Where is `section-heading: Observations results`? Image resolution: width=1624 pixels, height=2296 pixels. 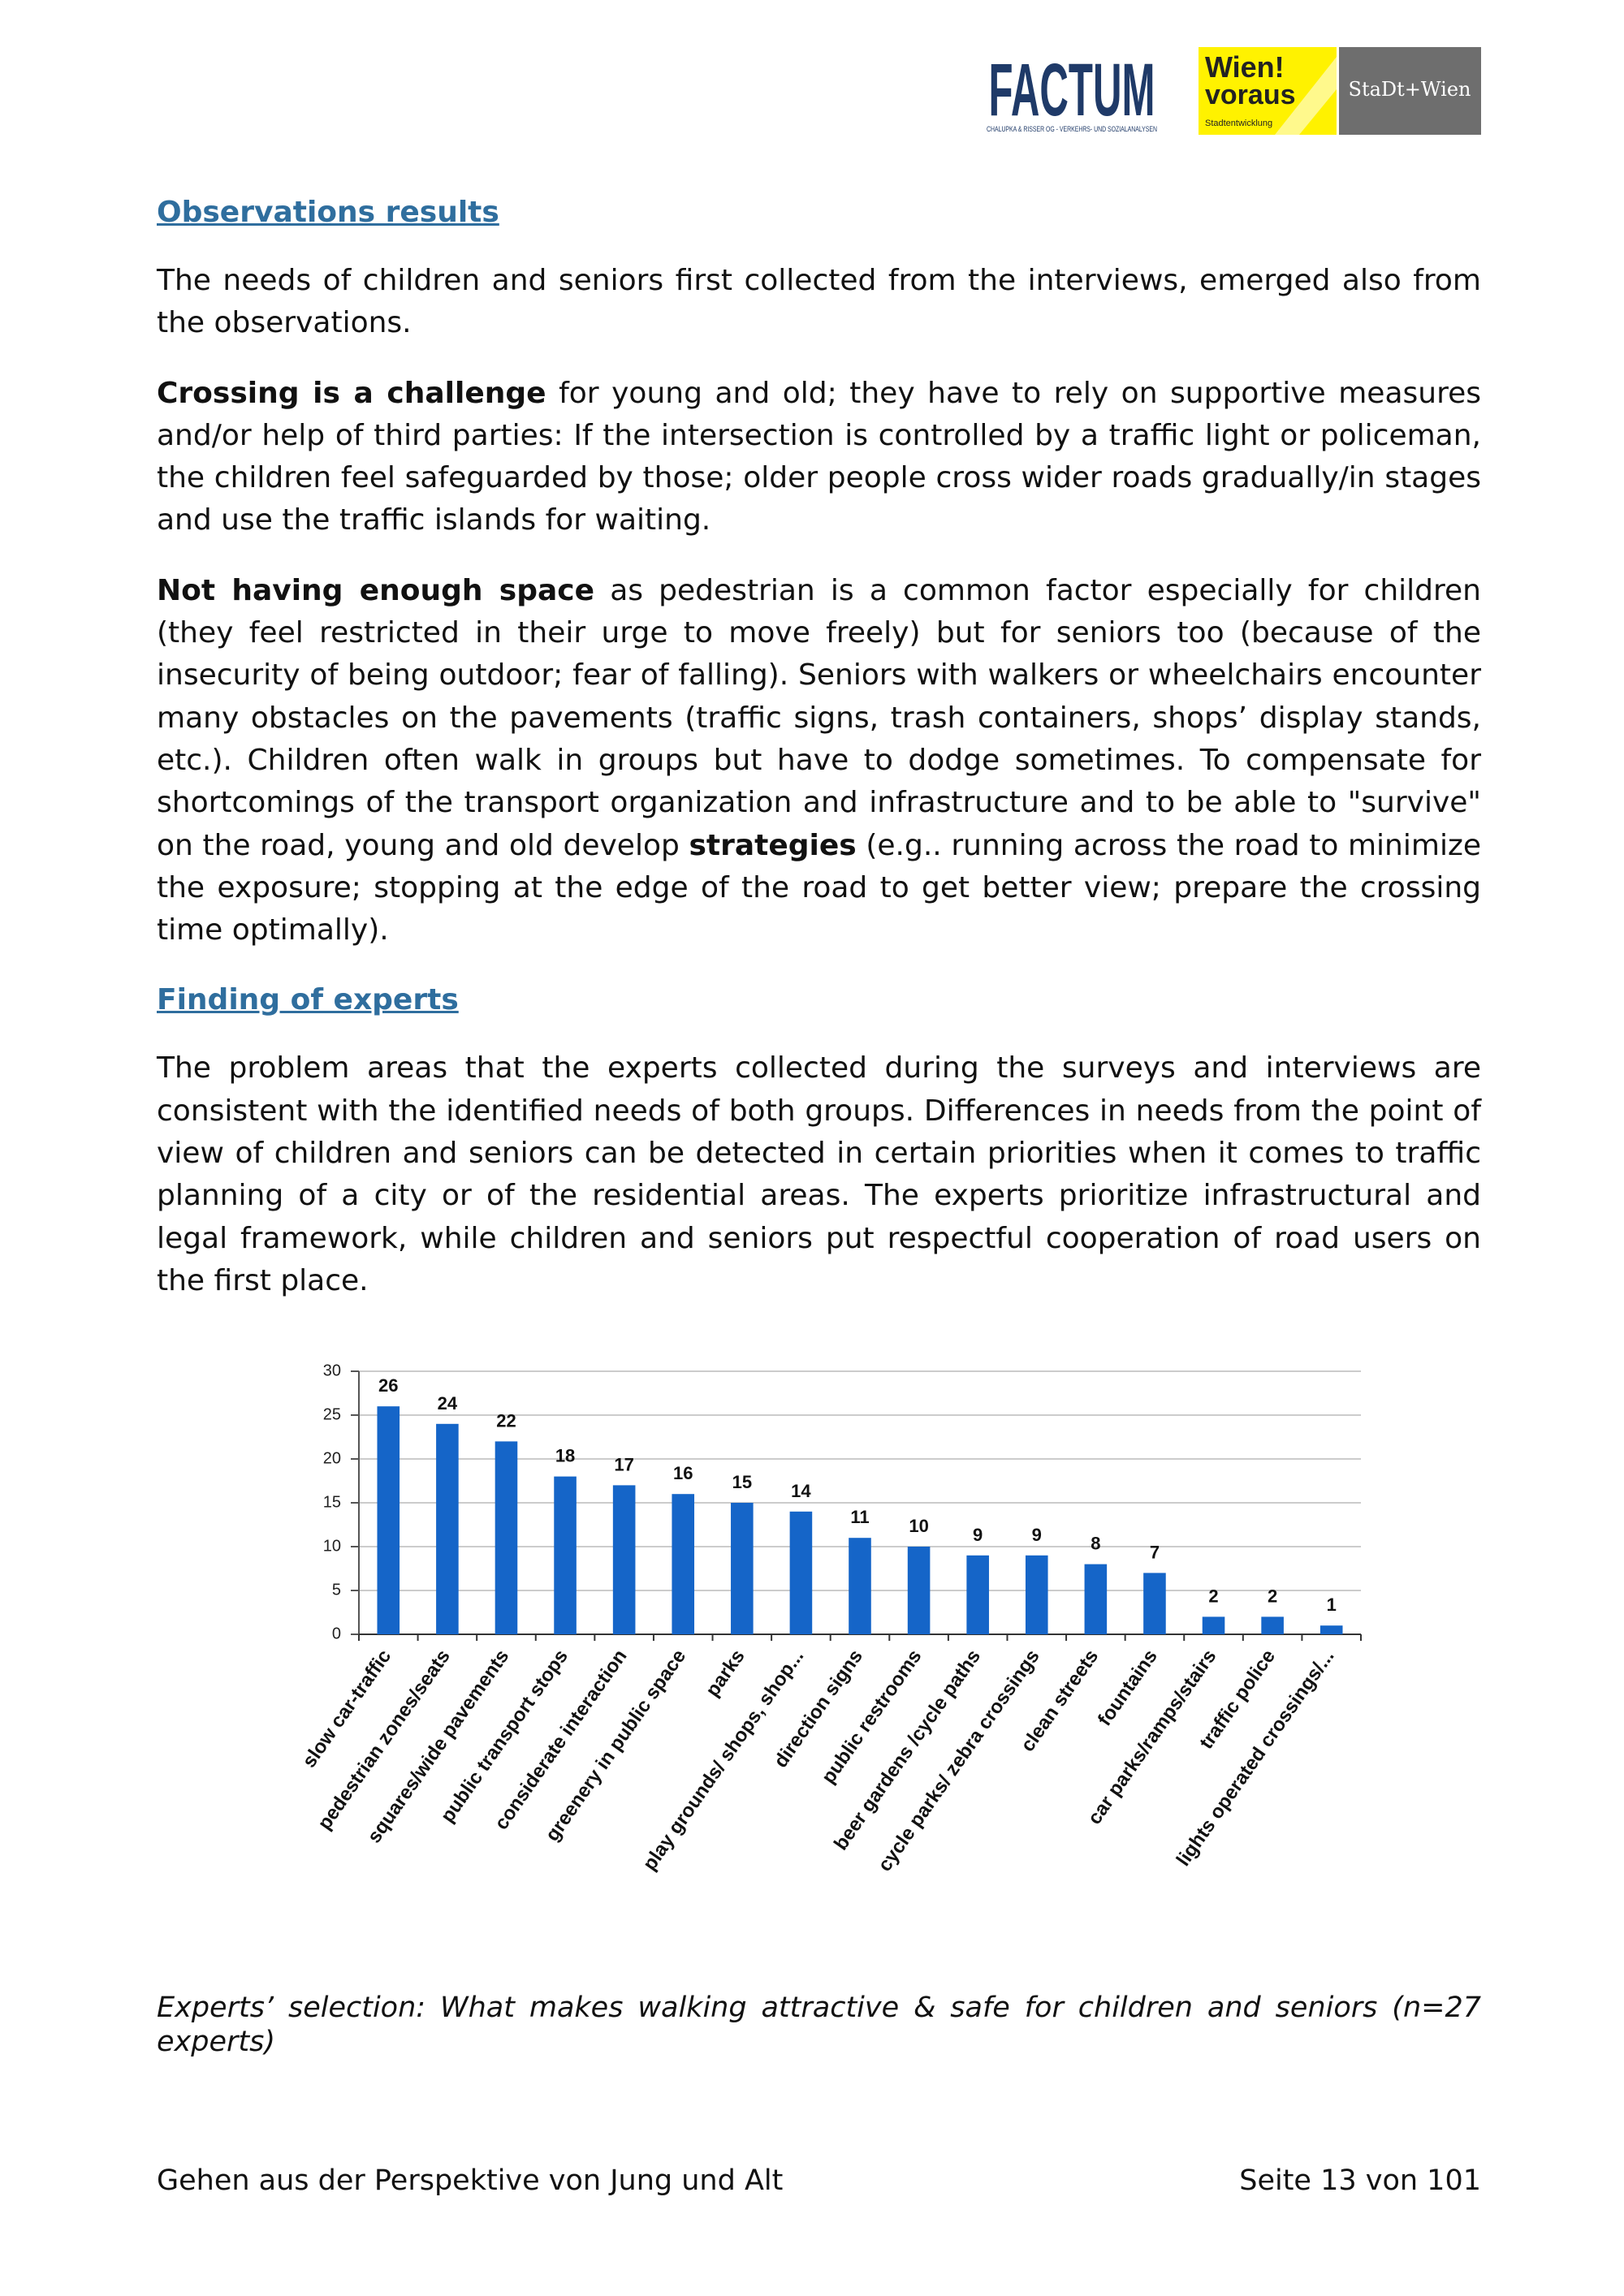
section-heading: Observations results is located at coordinates (328, 213).